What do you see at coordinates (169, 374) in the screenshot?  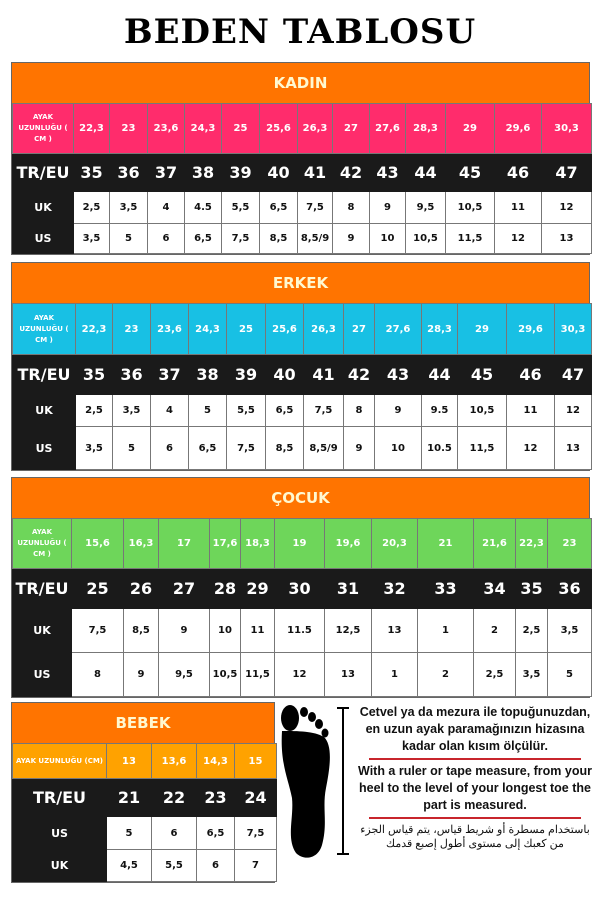 I see `size-cell: 37` at bounding box center [169, 374].